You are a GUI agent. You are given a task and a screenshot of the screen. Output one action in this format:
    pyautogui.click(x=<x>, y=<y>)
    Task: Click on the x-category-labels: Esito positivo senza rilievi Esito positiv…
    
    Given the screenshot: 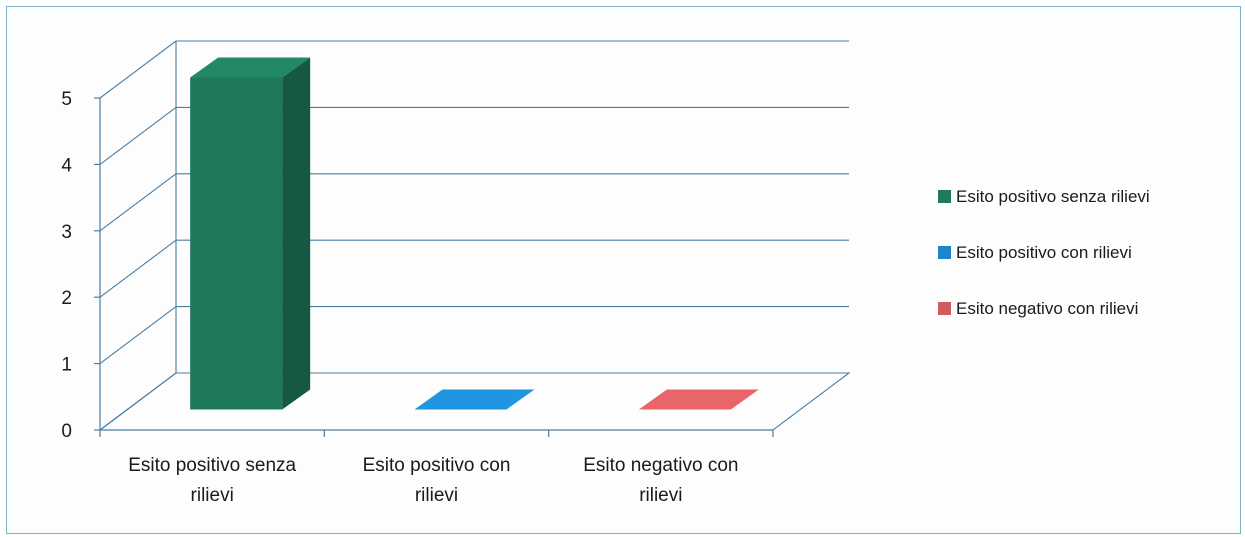 What is the action you would take?
    pyautogui.click(x=433, y=480)
    